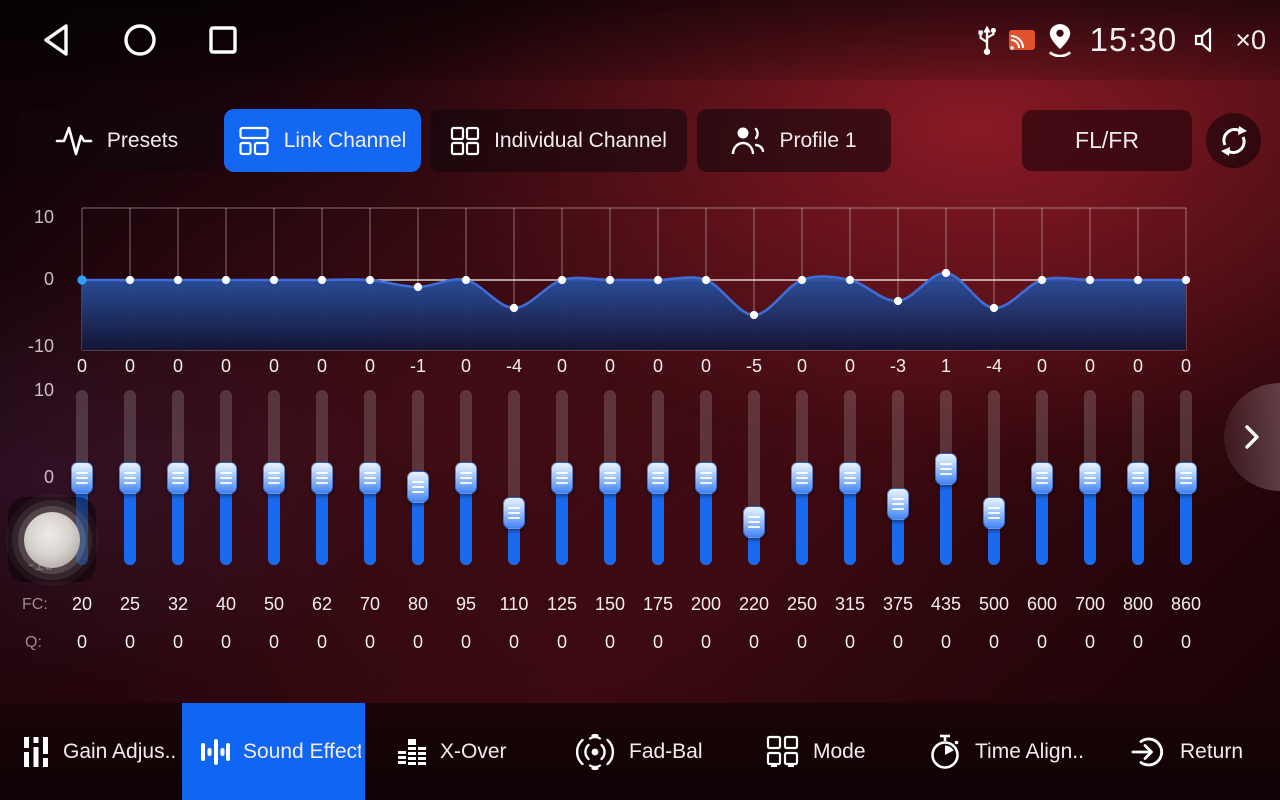 The width and height of the screenshot is (1280, 800). Describe the element at coordinates (140, 40) in the screenshot. I see `home-button` at that location.